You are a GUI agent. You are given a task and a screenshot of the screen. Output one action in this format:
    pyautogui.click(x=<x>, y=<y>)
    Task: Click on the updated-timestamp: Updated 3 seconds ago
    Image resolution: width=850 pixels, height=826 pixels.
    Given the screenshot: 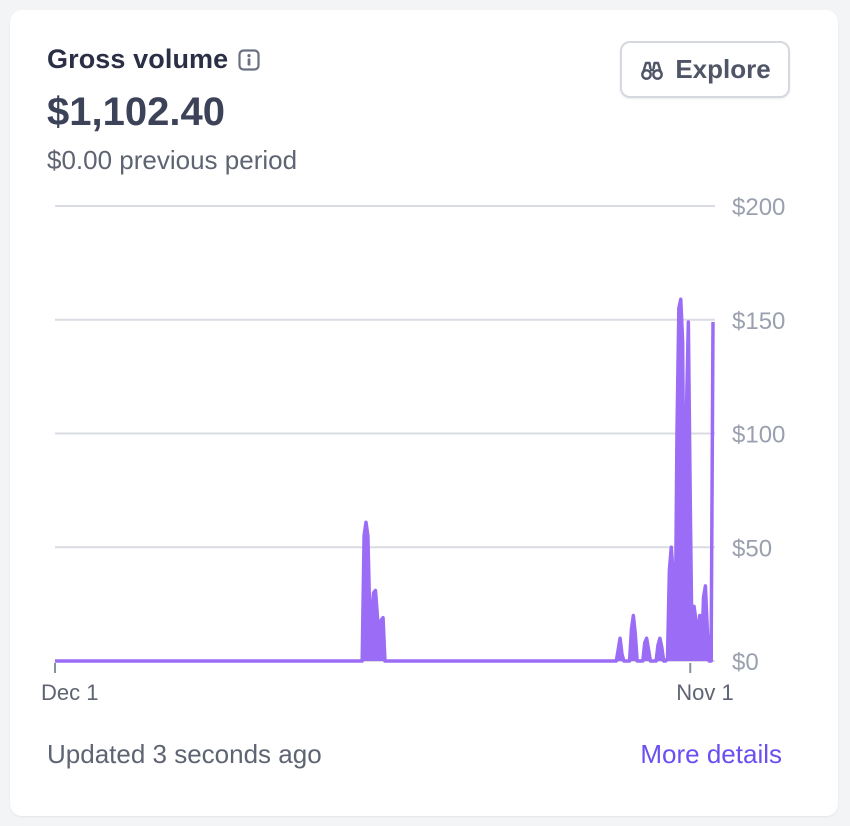 What is the action you would take?
    pyautogui.click(x=184, y=754)
    